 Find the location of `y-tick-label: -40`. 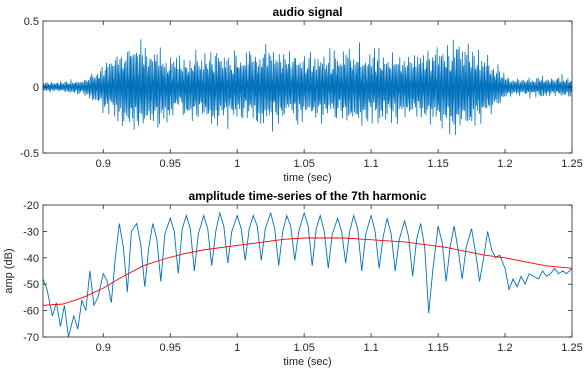

y-tick-label: -40 is located at coordinates (31, 259).